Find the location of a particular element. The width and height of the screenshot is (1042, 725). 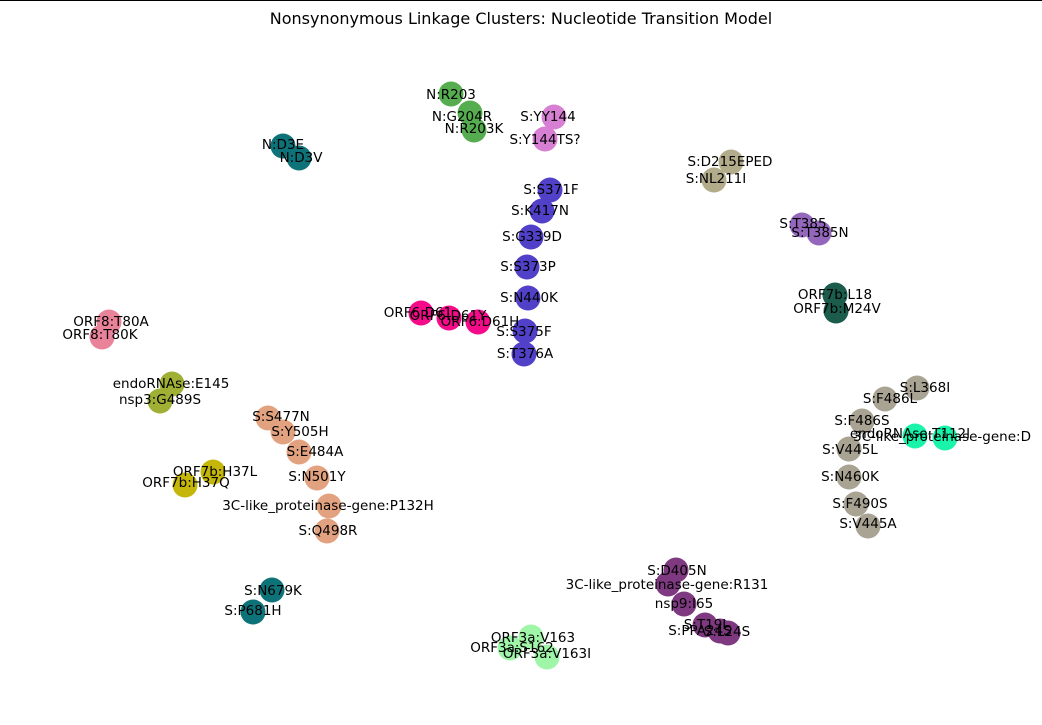

node-label: S:T19I is located at coordinates (705, 625).